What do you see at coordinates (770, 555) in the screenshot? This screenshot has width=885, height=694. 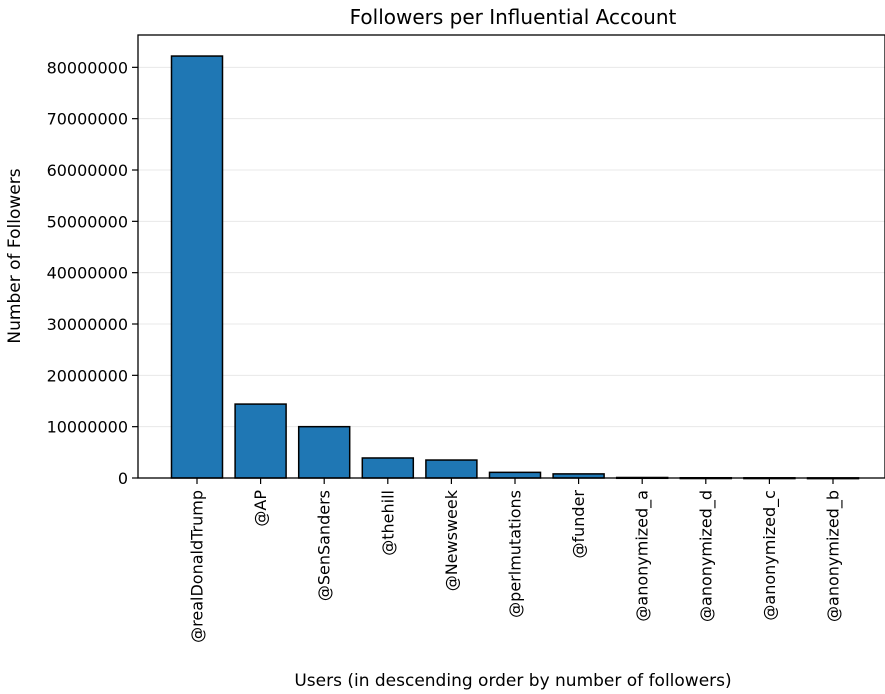 I see `x-tick-label-9: @anonymized_c` at bounding box center [770, 555].